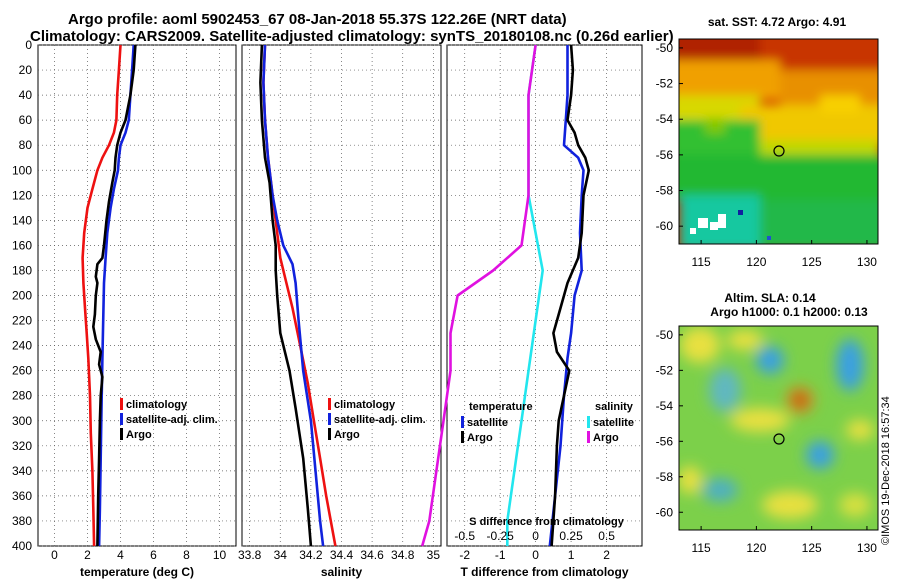  What do you see at coordinates (22, 446) in the screenshot?
I see `y-tick-label: 320` at bounding box center [22, 446].